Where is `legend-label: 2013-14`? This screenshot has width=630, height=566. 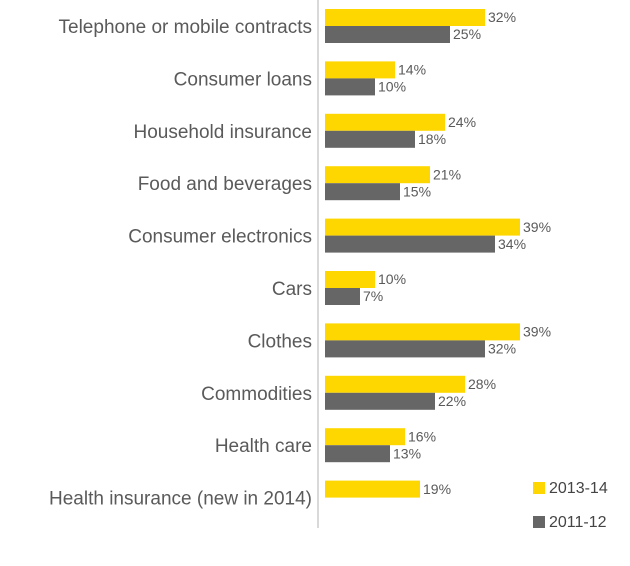
legend-label: 2013-14 is located at coordinates (578, 488).